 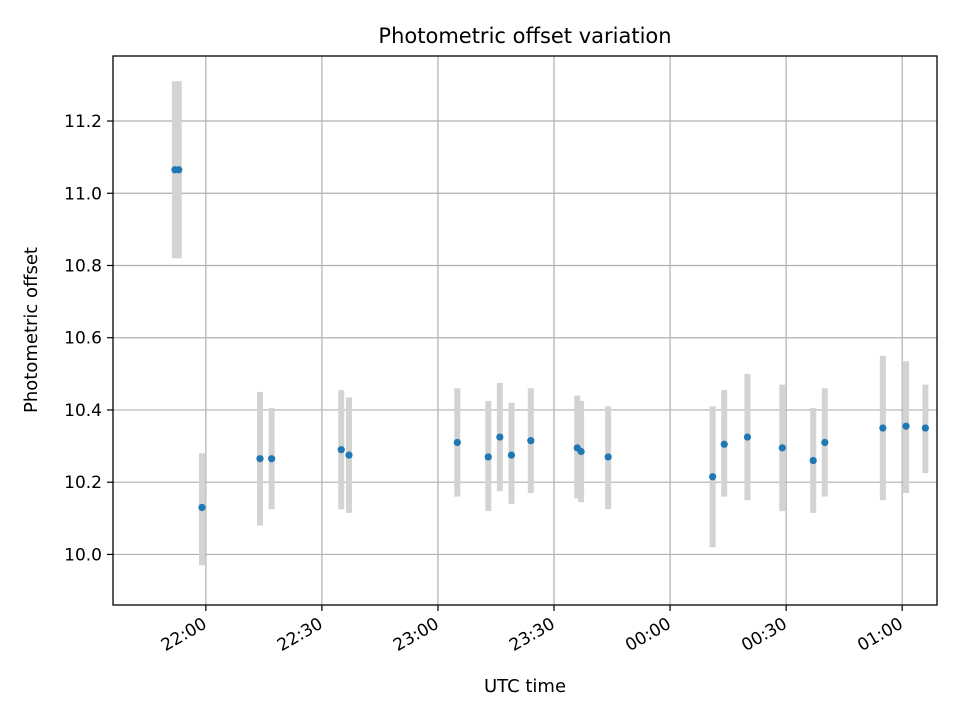 What do you see at coordinates (83, 555) in the screenshot?
I see `y-tick-label: 10.0` at bounding box center [83, 555].